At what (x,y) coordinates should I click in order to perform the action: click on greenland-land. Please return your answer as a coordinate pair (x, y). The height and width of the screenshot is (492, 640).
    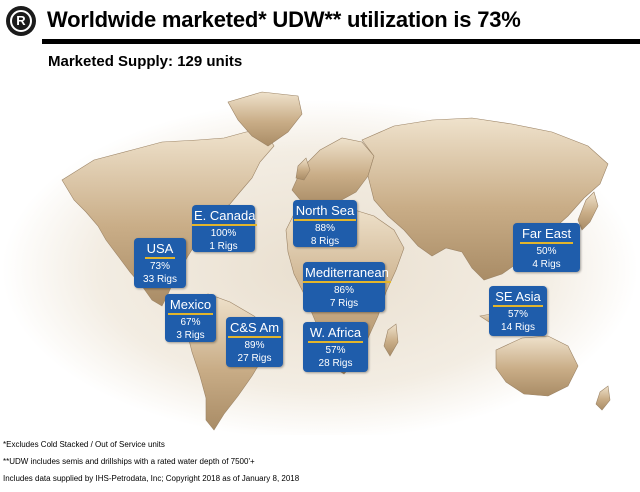
    Looking at the image, I should click on (265, 119).